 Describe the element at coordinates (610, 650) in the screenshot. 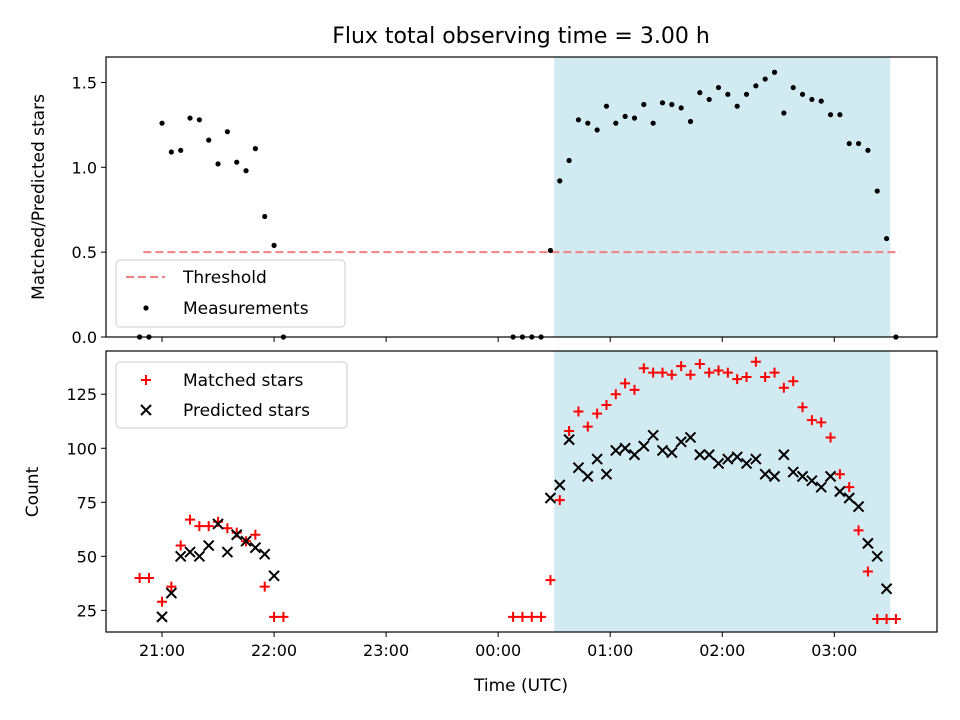

I see `x-tick-label: 01:00` at that location.